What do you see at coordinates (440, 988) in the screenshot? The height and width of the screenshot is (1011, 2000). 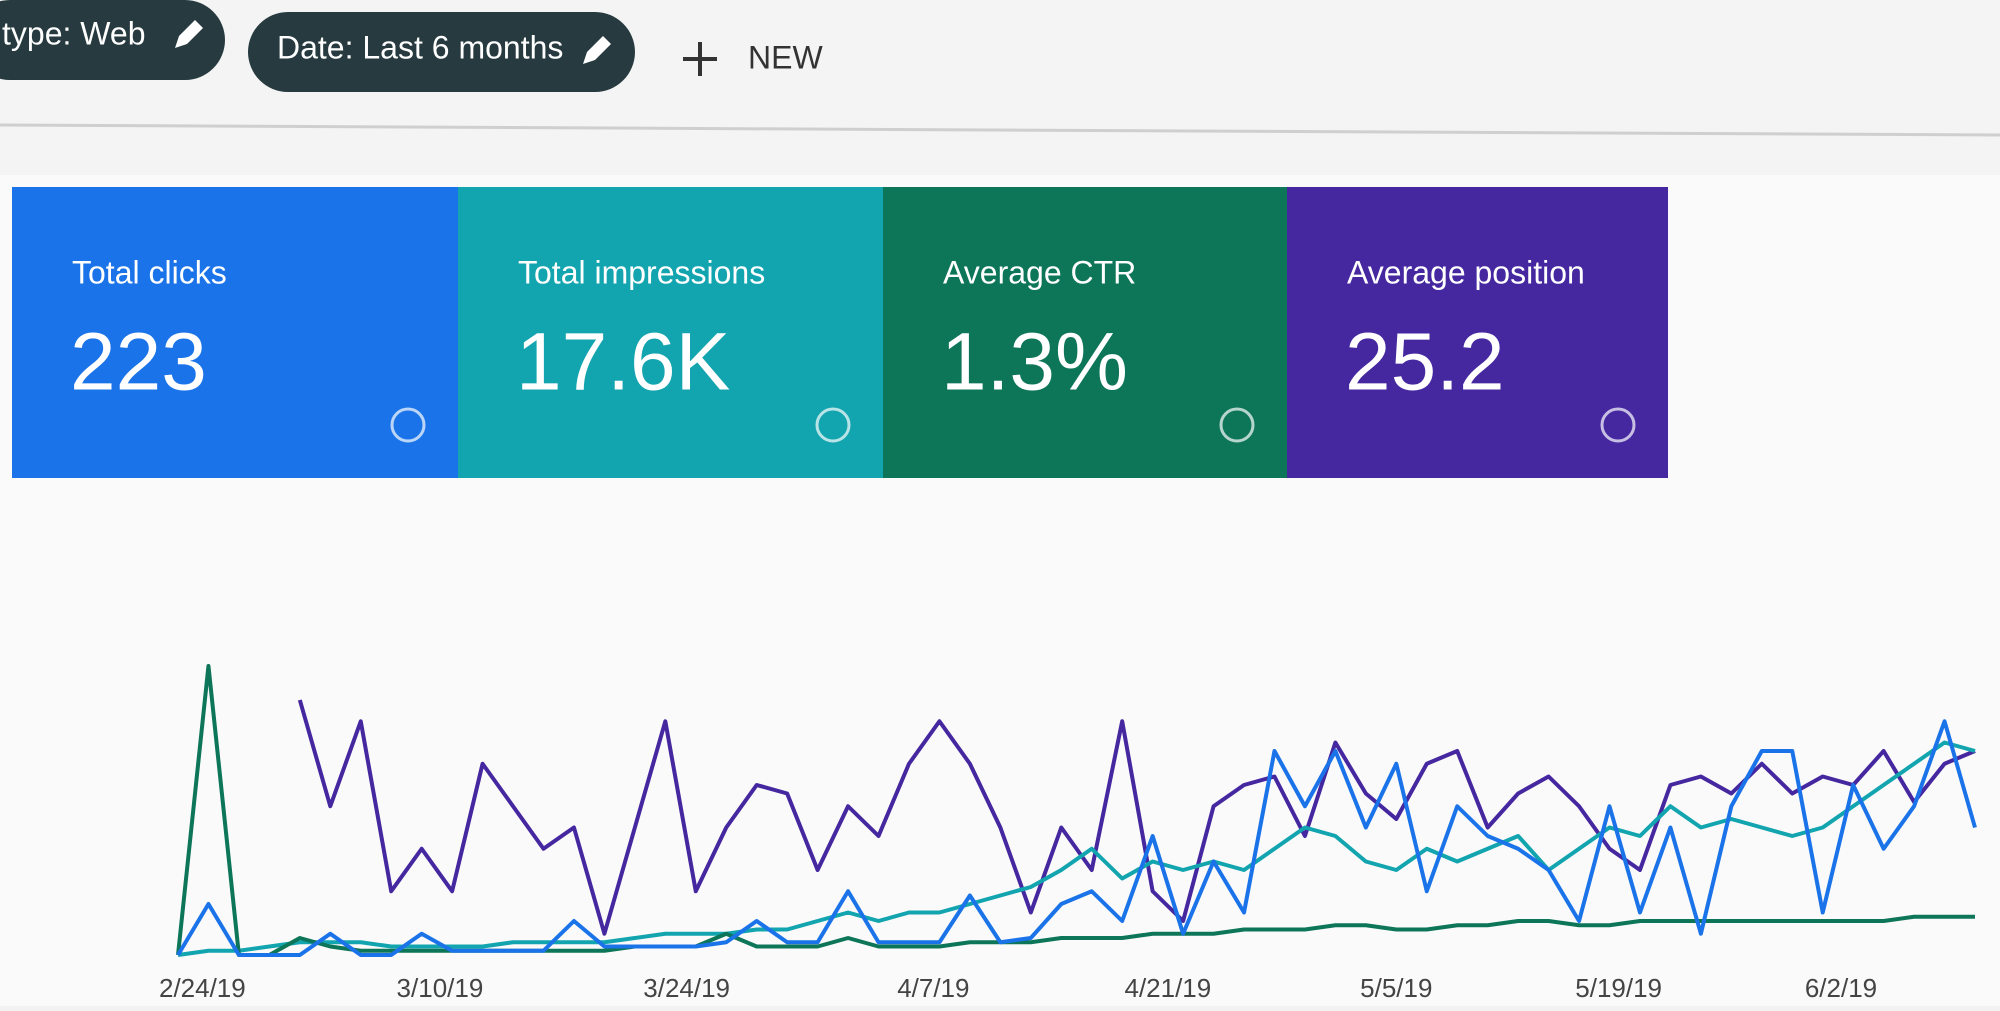 I see `x-tick-label: 3/10/19` at bounding box center [440, 988].